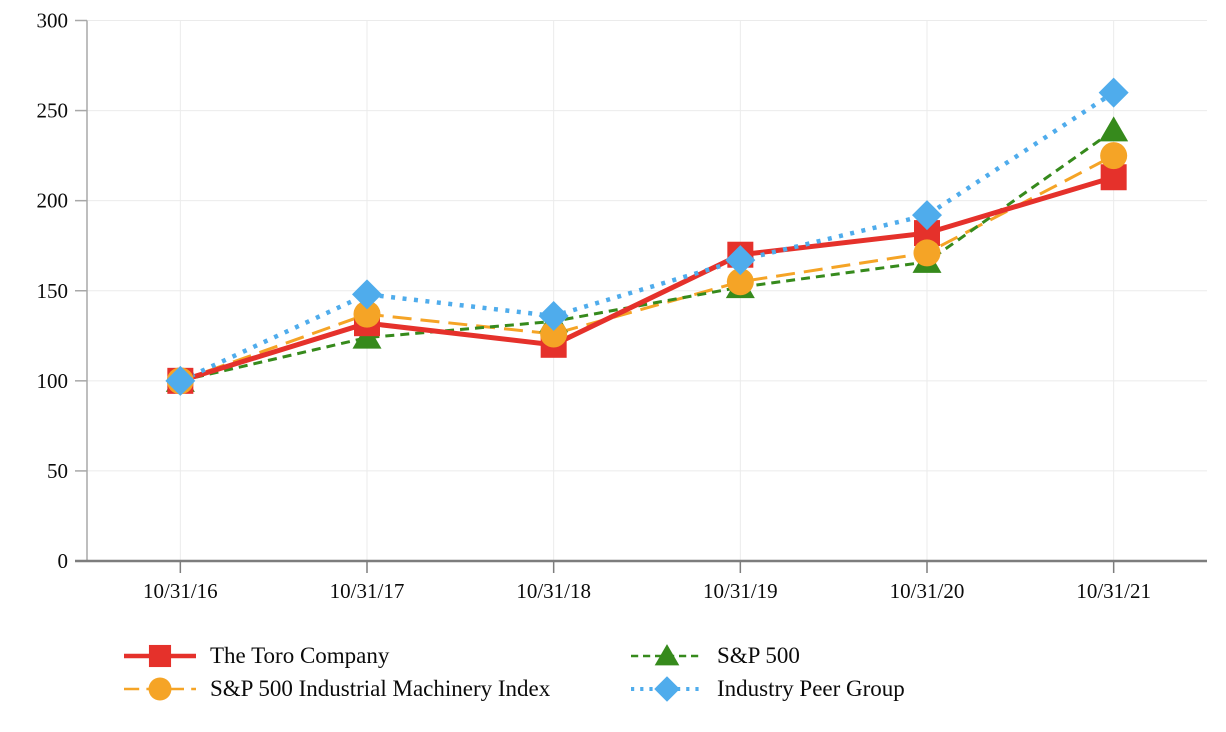  I want to click on y-tick-label: 0, so click(63, 561).